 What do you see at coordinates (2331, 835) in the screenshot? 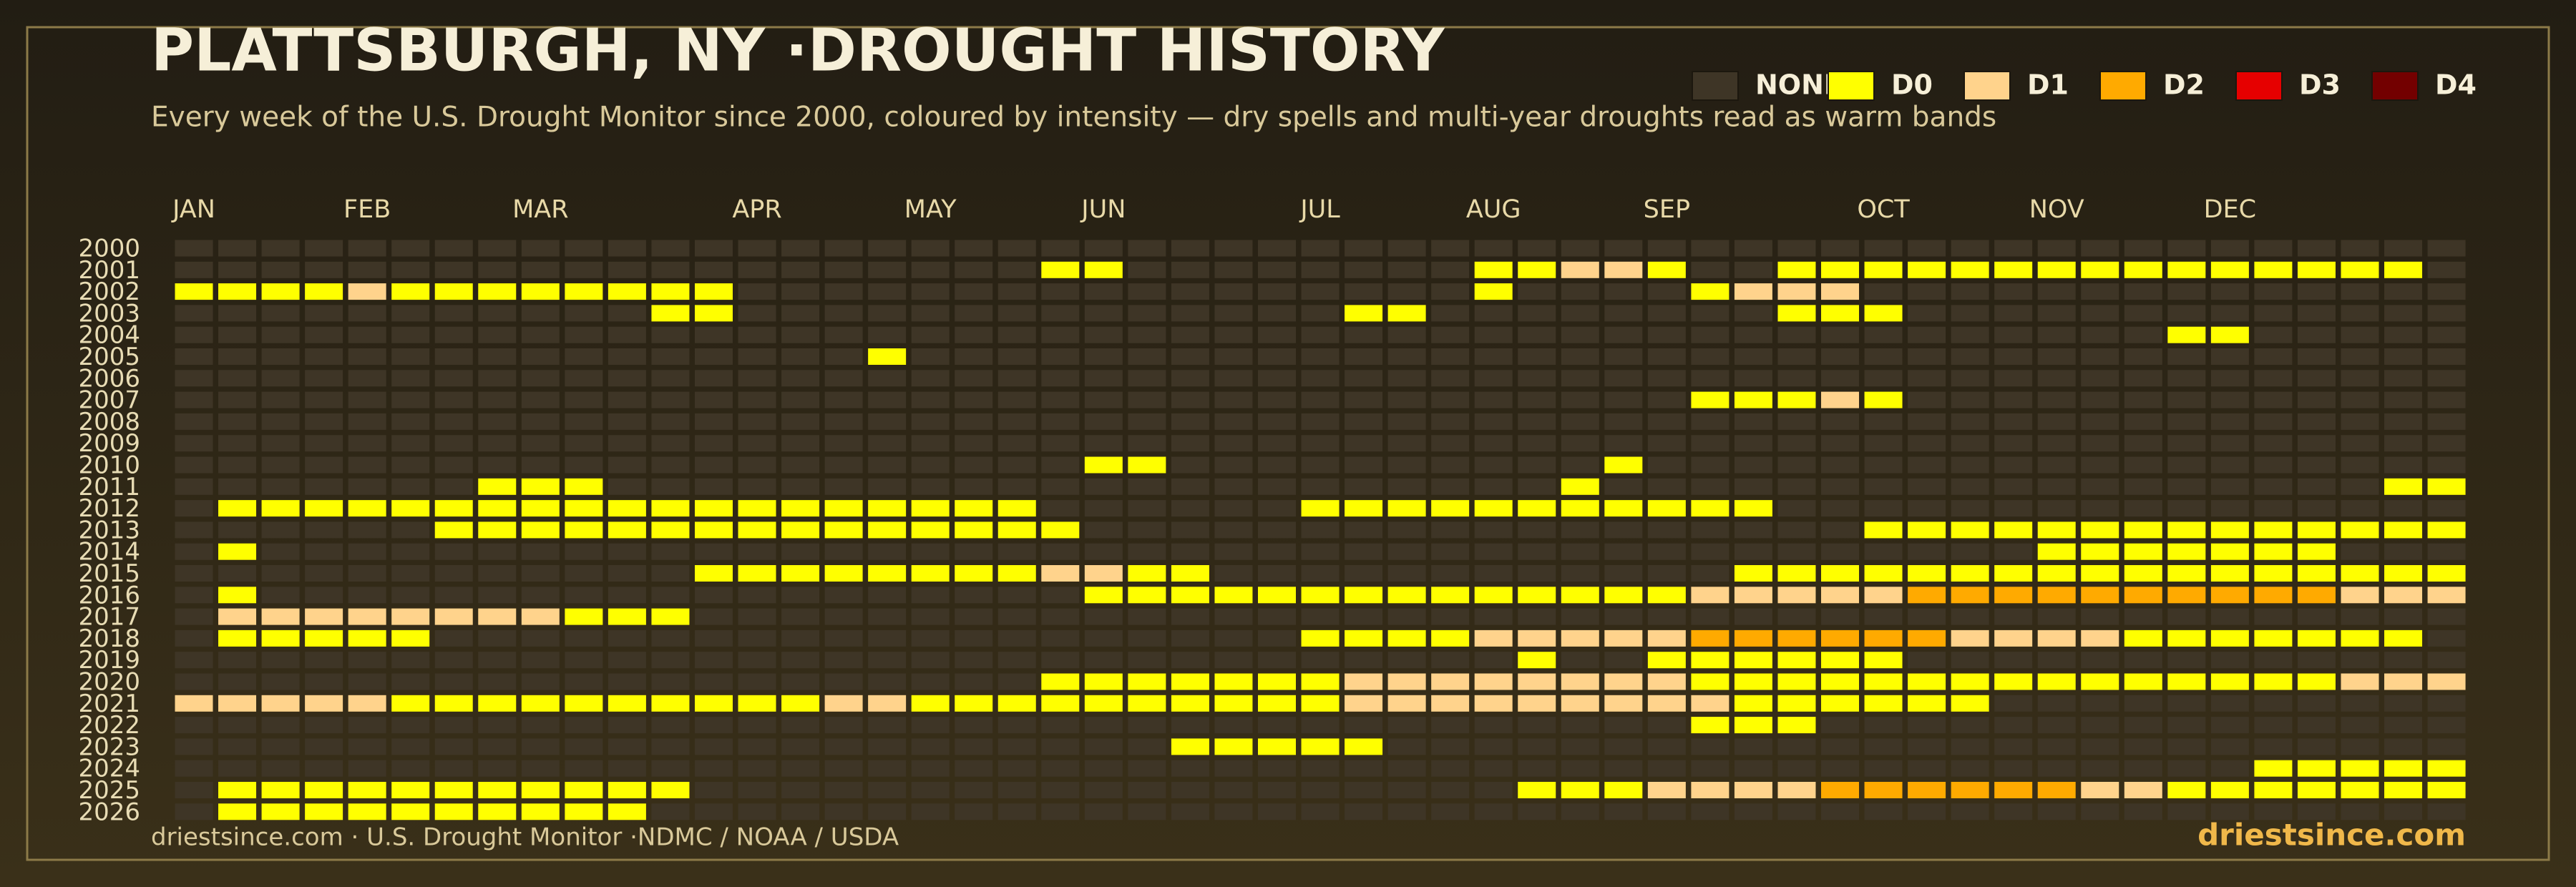
I see `site-credit: driestsince.com` at bounding box center [2331, 835].